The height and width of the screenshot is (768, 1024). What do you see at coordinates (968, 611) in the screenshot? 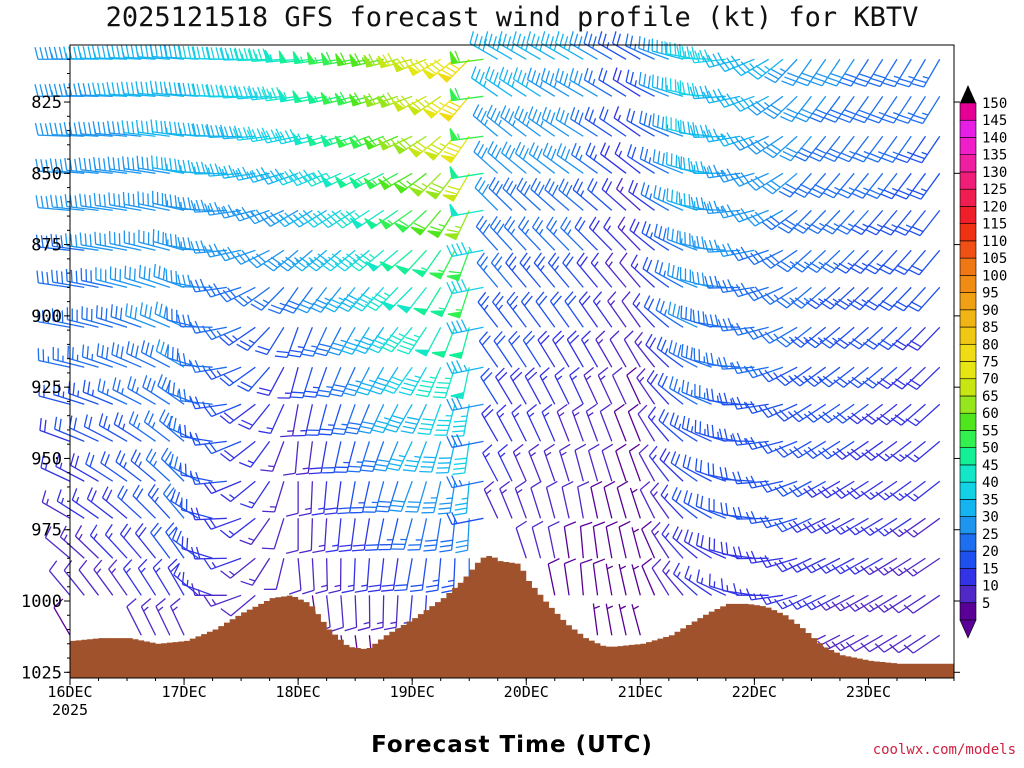
I see `colorbar-swatch` at bounding box center [968, 611].